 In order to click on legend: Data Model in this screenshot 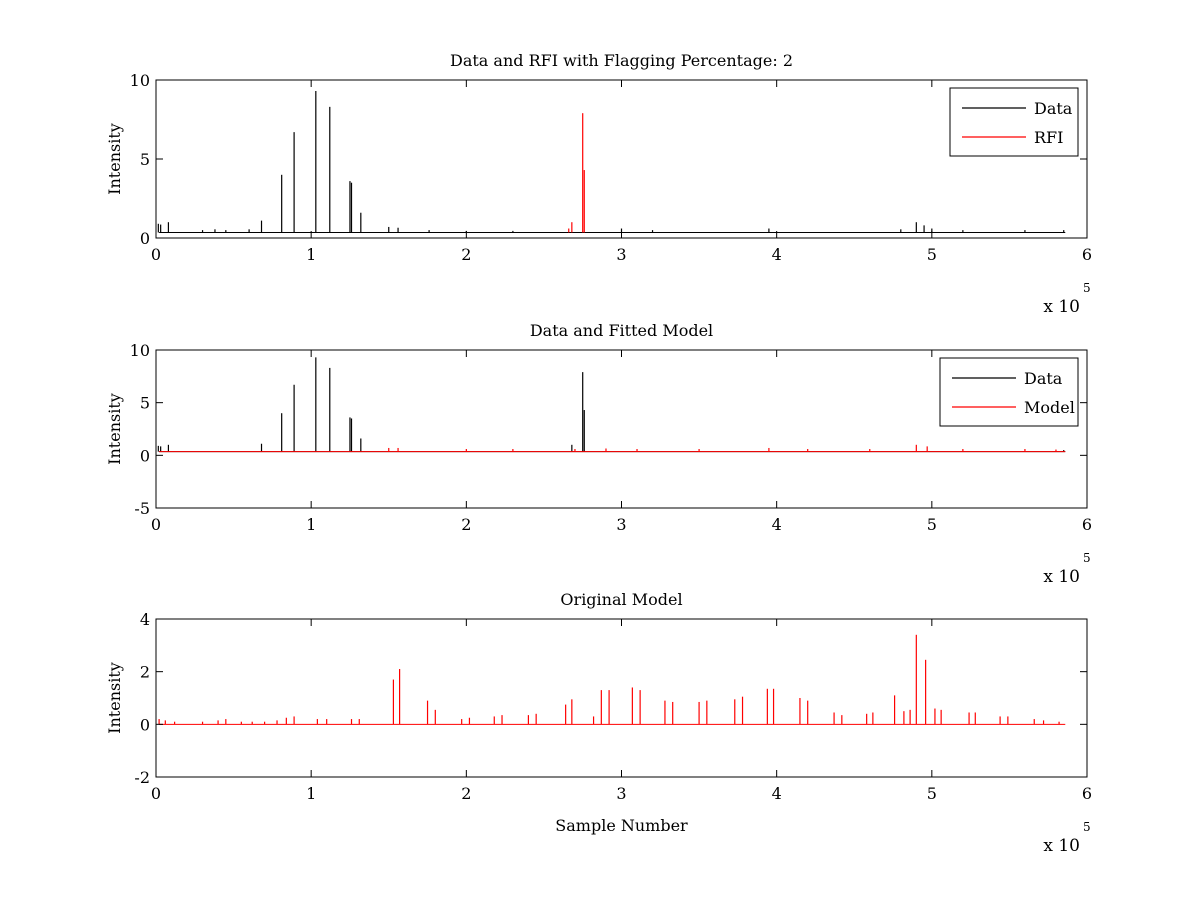, I will do `click(1009, 392)`.